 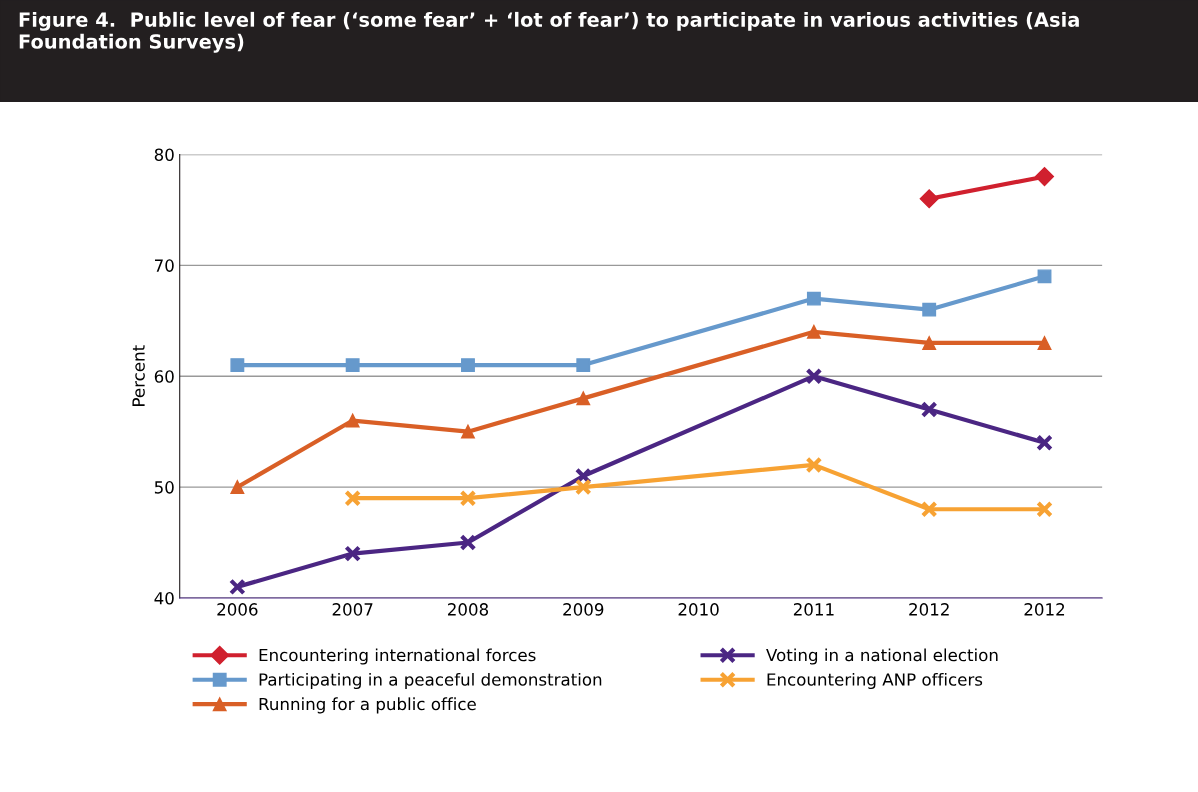 I want to click on legend-label: Running for a public office, so click(x=367, y=705).